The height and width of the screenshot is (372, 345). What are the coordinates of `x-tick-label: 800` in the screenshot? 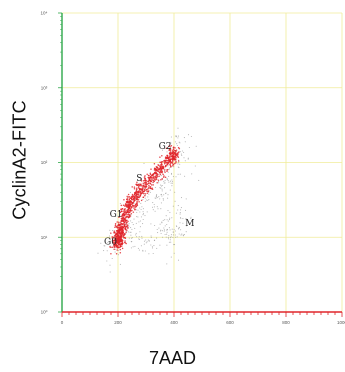 It's located at (286, 322).